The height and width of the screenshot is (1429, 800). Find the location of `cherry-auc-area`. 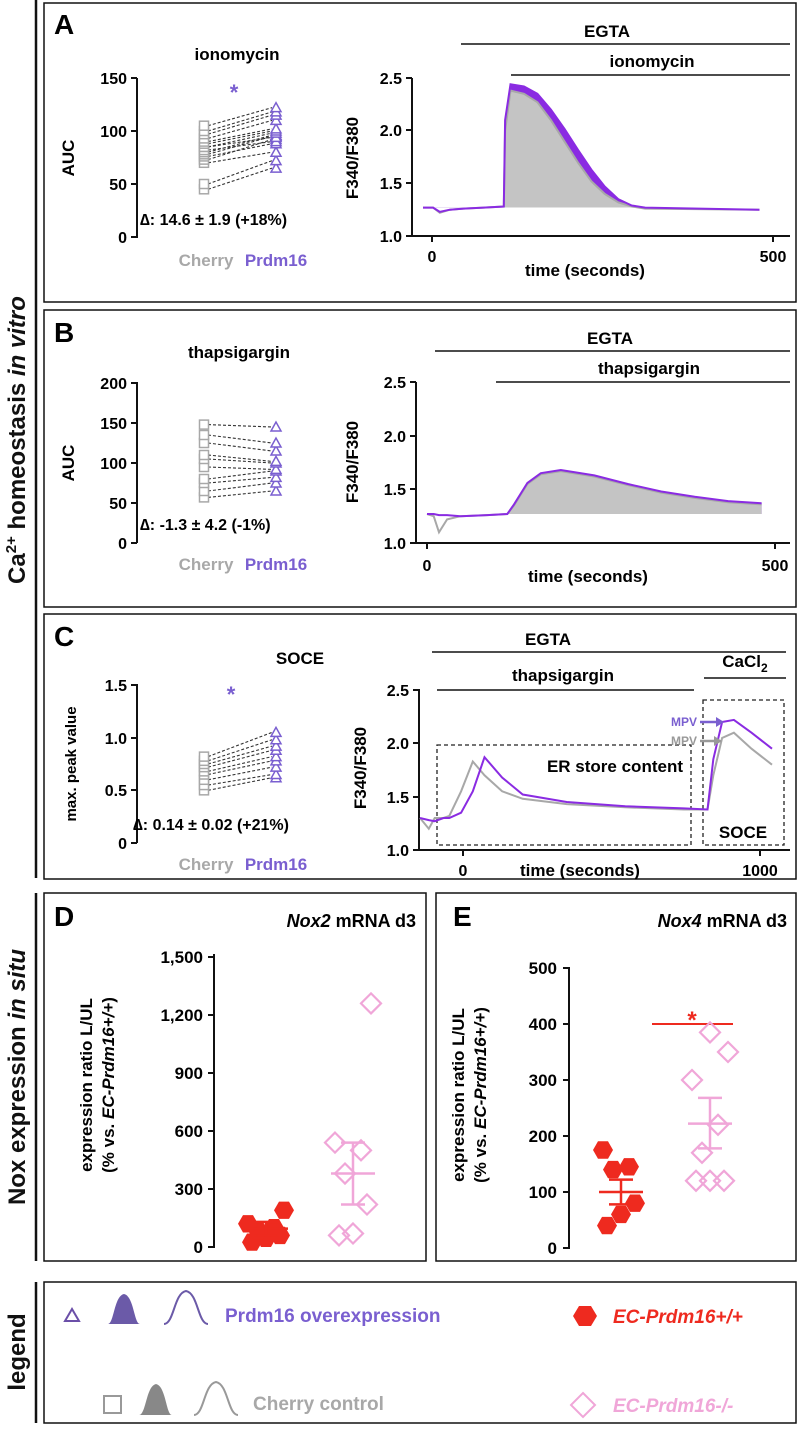

cherry-auc-area is located at coordinates (527, 149).